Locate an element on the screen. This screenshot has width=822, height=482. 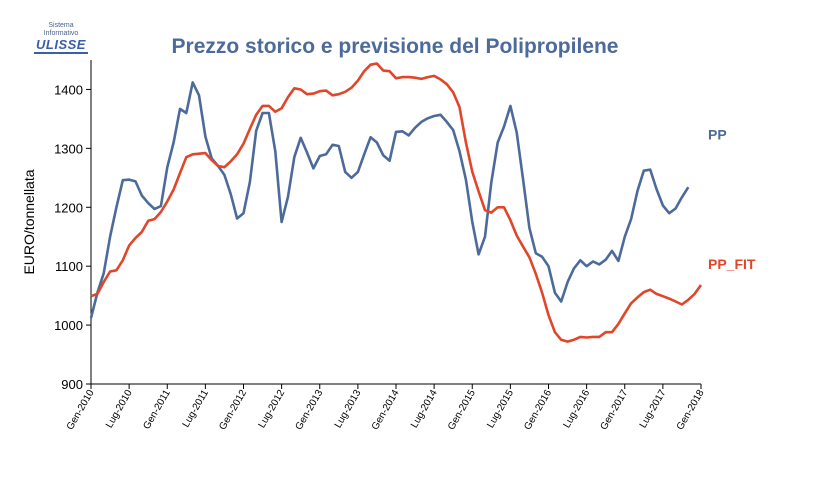
logo-line-2: Informativo is located at coordinates (61, 33).